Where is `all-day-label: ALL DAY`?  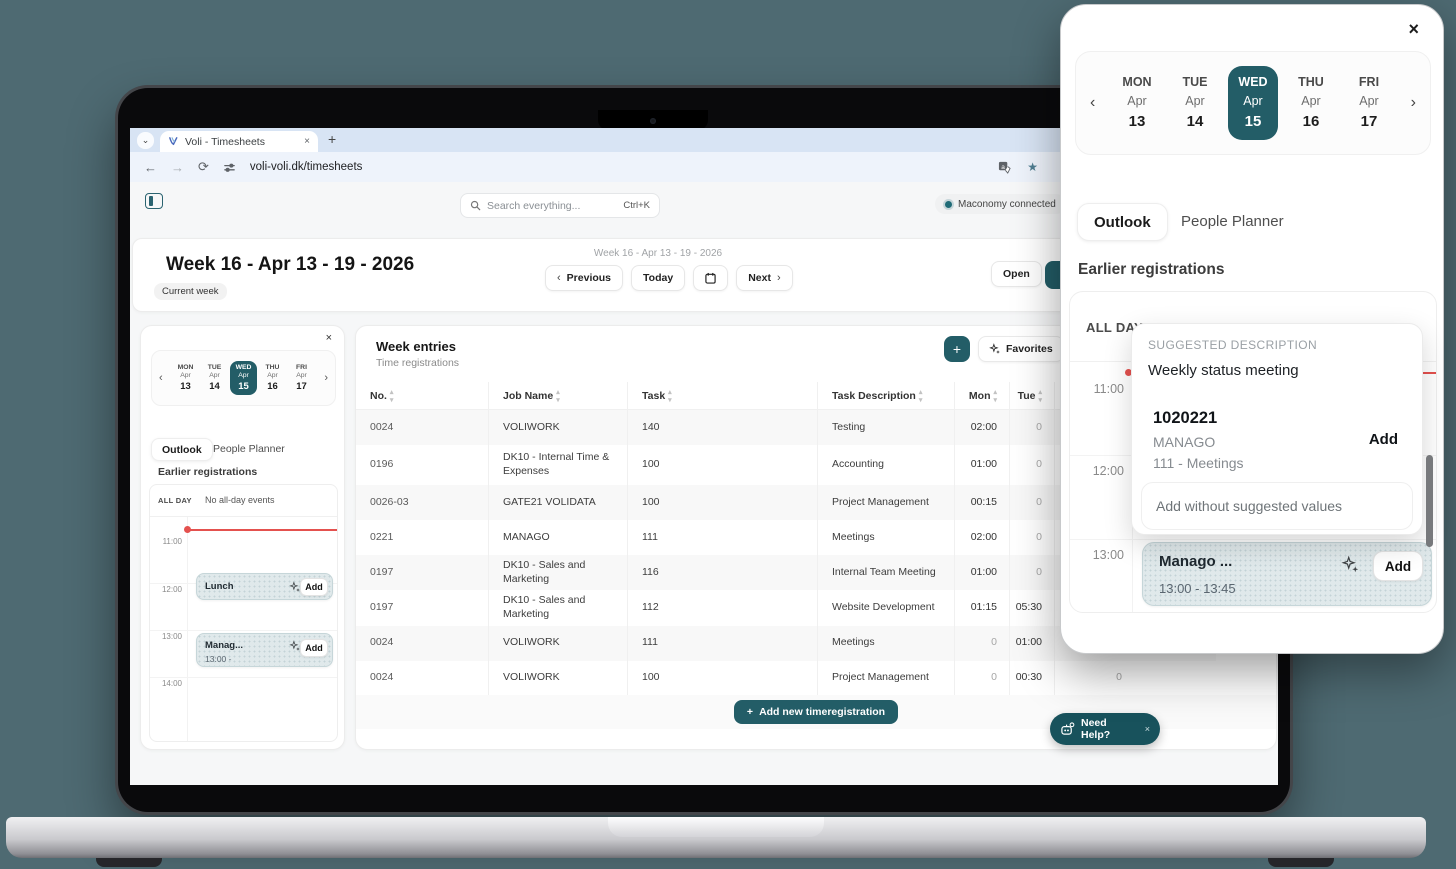
all-day-label: ALL DAY is located at coordinates (175, 500).